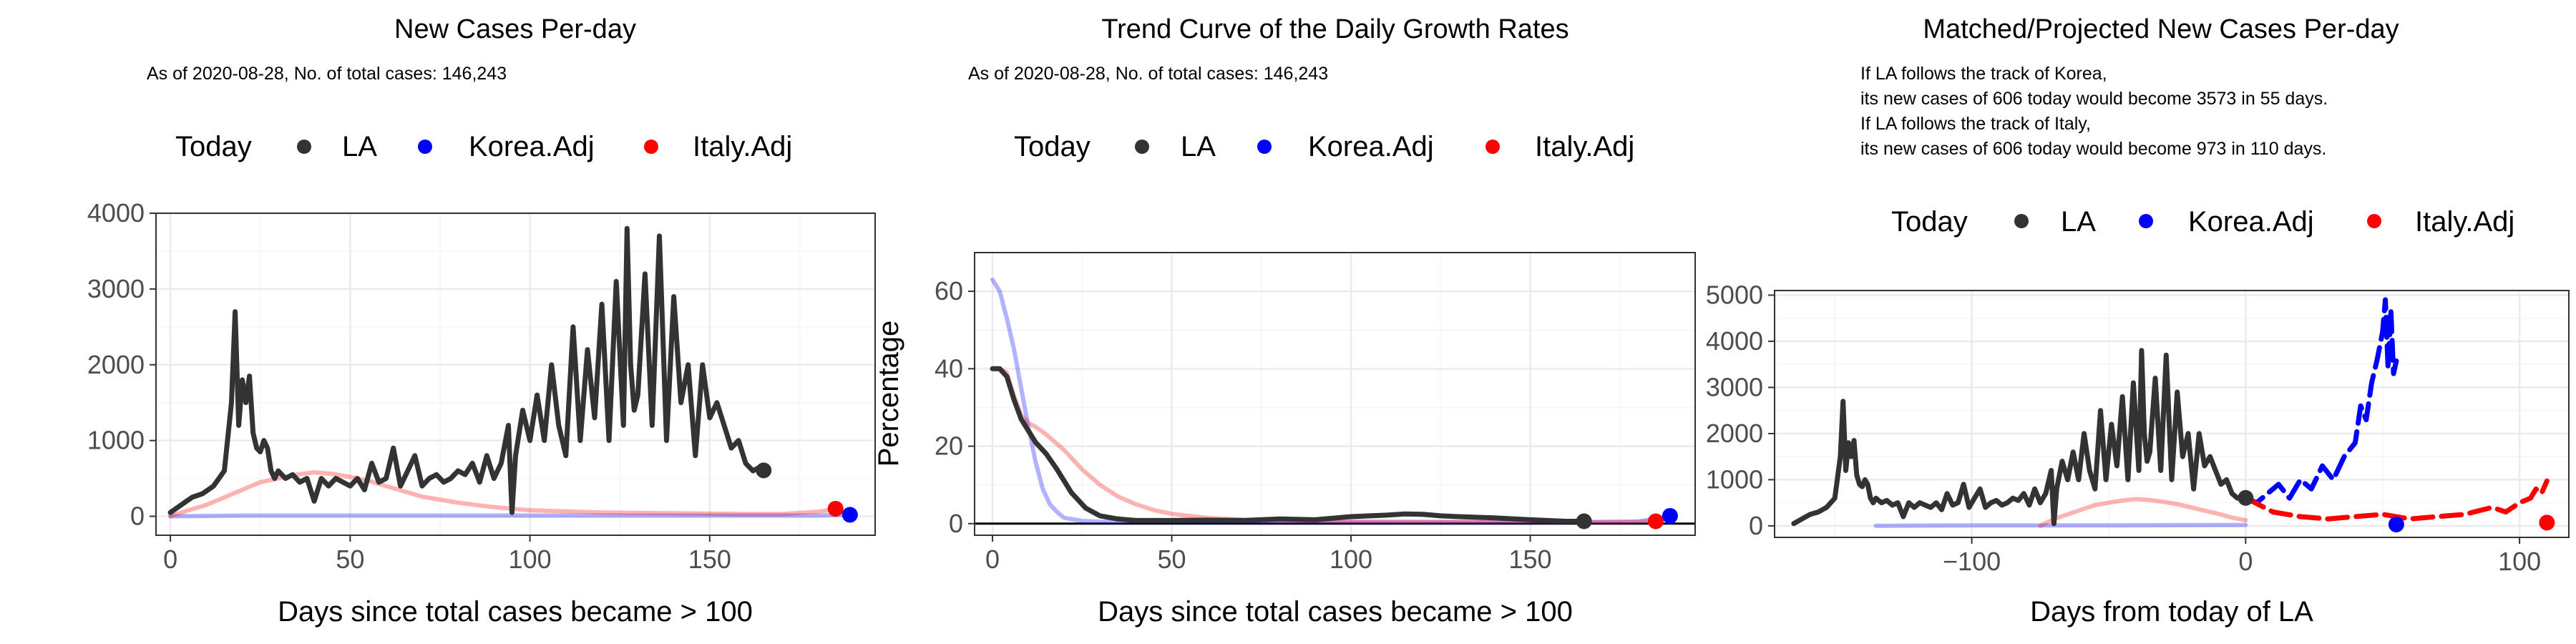 This screenshot has height=644, width=2576. What do you see at coordinates (2321, 401) in the screenshot?
I see `series-line-korea-adj-projected` at bounding box center [2321, 401].